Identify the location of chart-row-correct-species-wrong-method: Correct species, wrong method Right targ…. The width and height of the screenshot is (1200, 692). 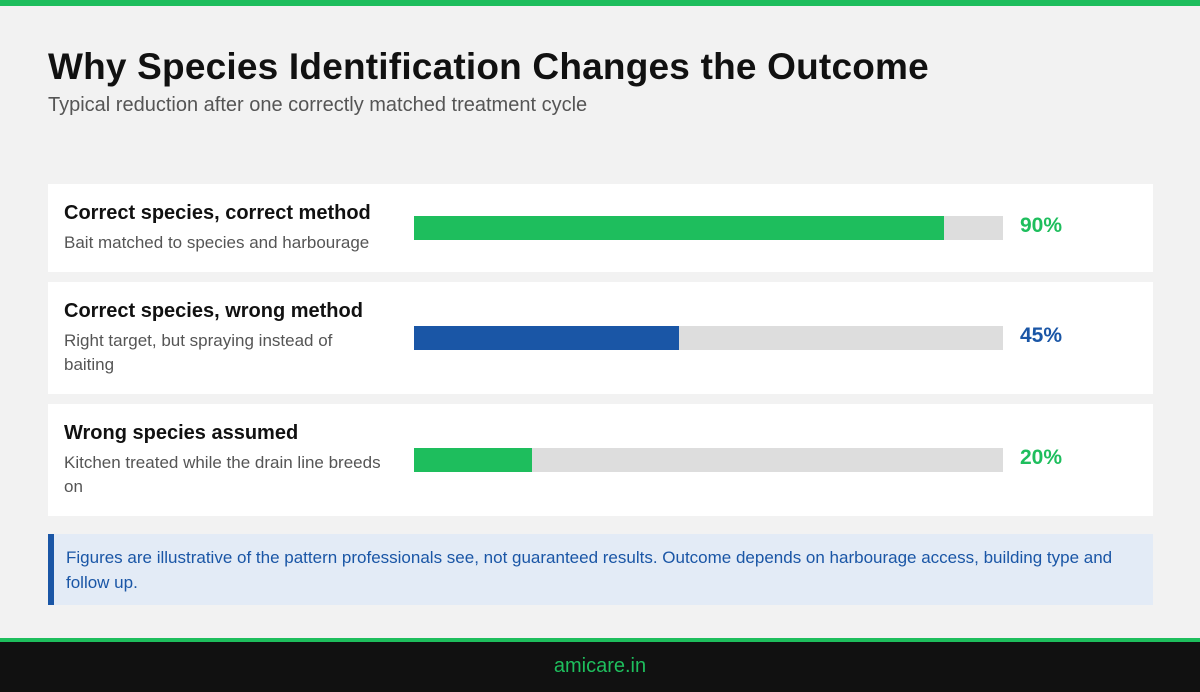
(600, 338).